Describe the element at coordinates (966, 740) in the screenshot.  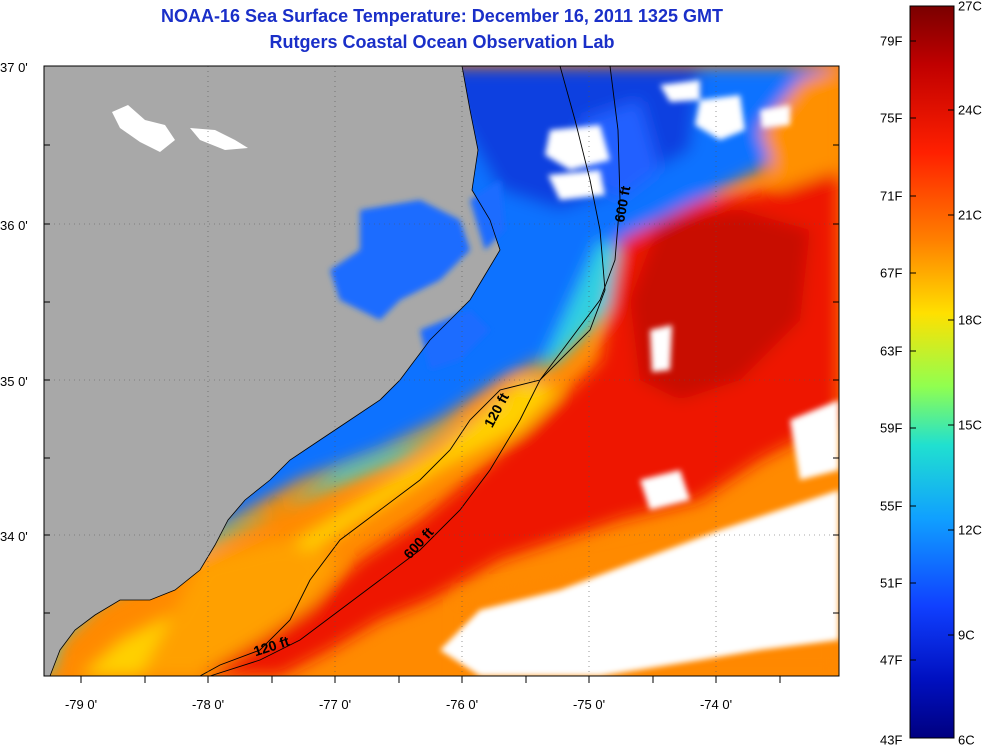
I see `colorbar-c-label: 6C` at that location.